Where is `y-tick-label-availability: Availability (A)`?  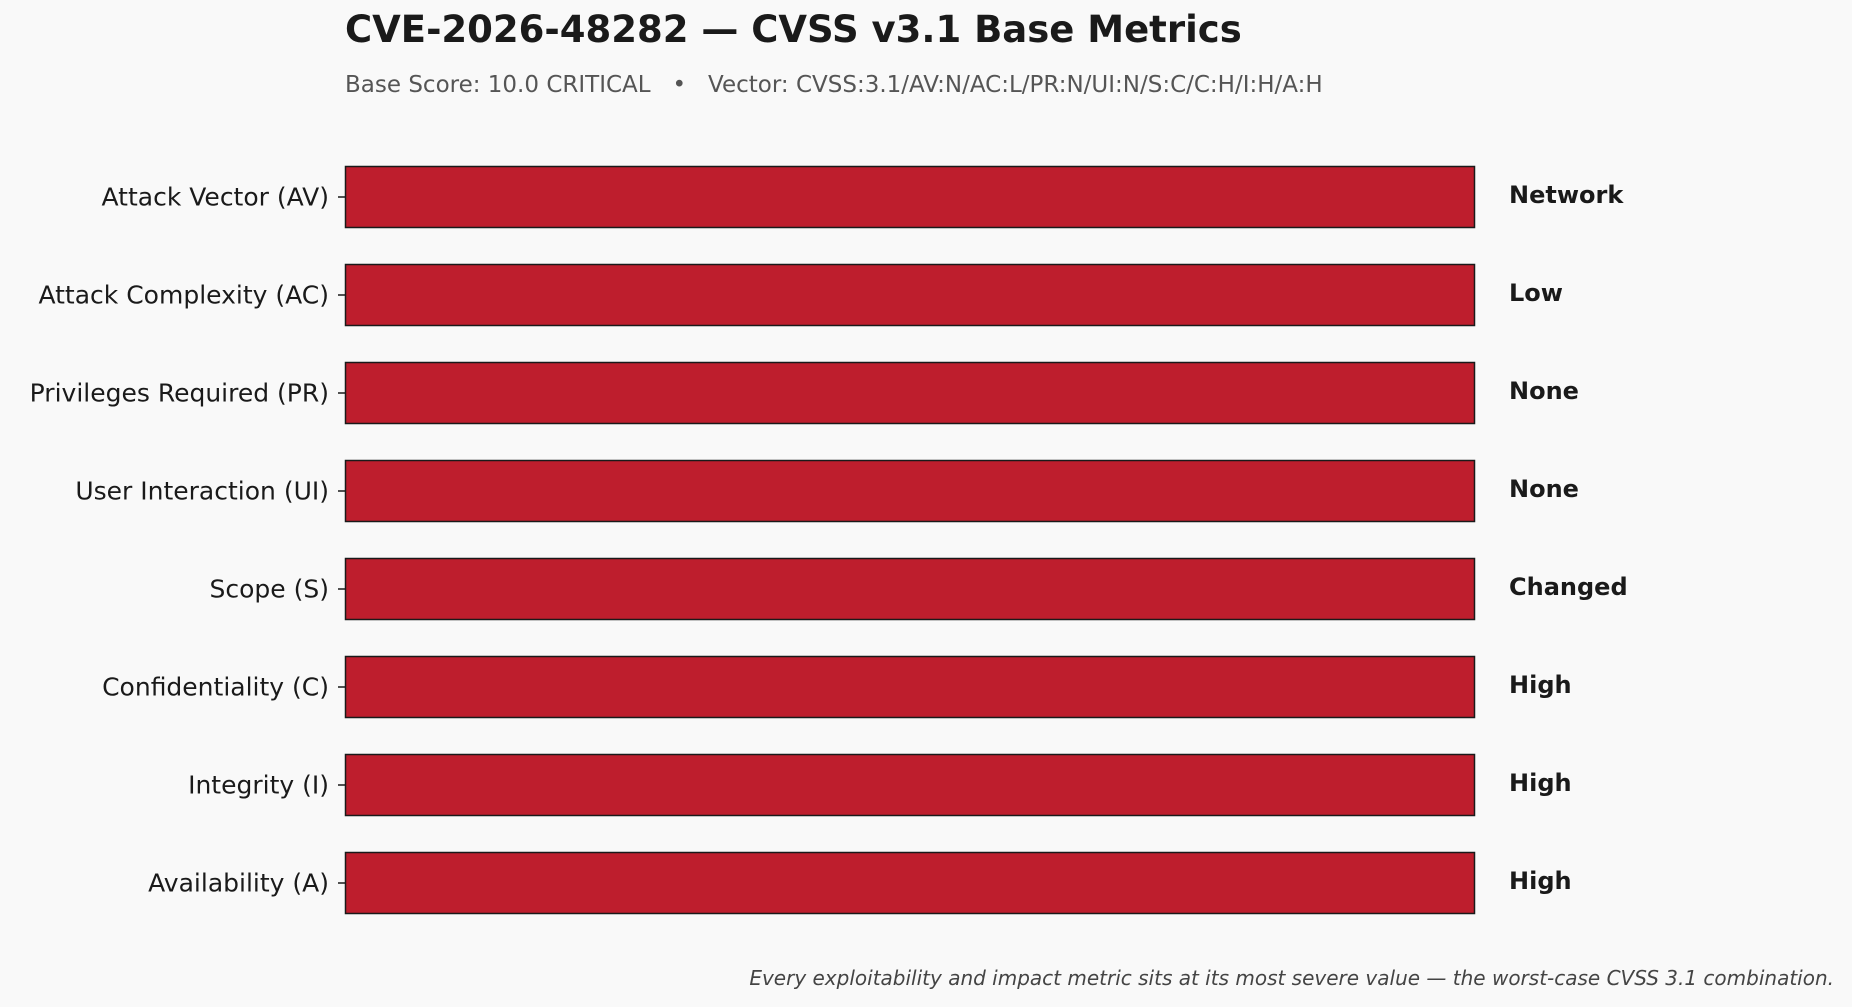
y-tick-label-availability: Availability (A) is located at coordinates (238, 883).